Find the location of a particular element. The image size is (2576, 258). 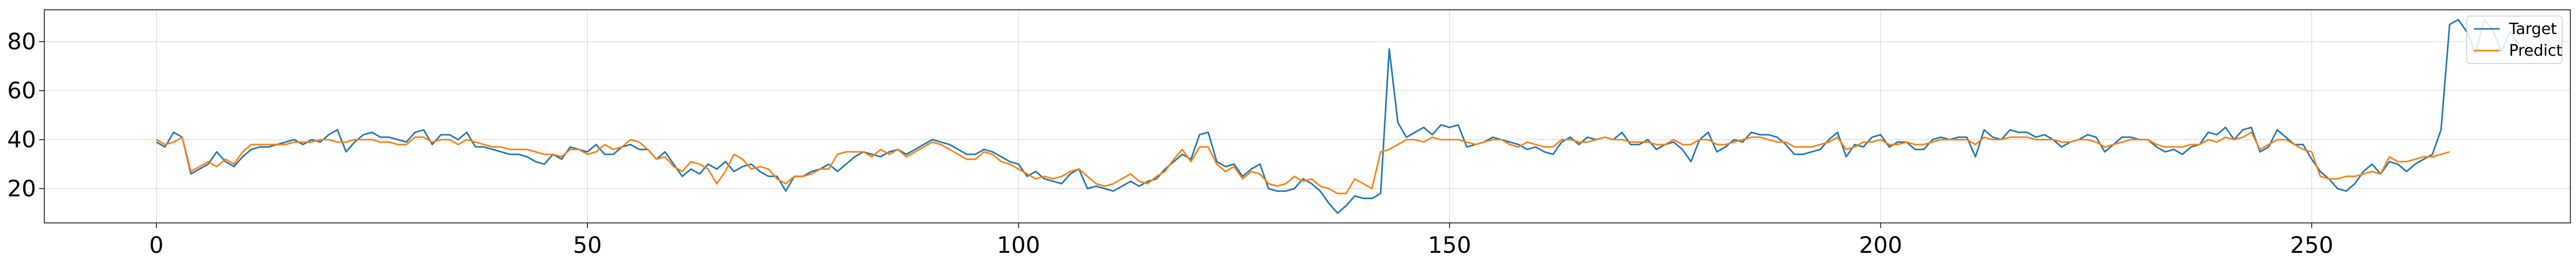

legend-box is located at coordinates (2514, 39).